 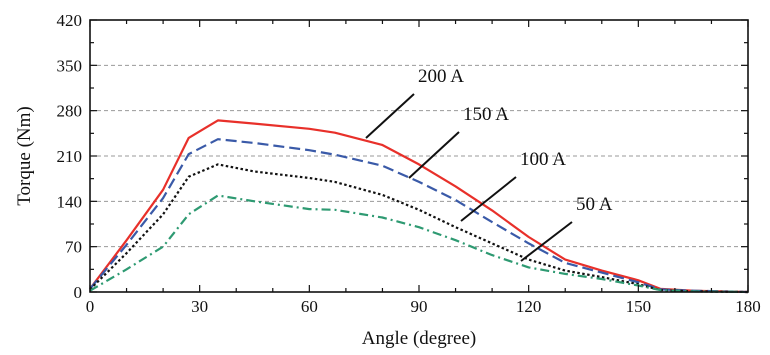 I want to click on y-tick-label: 210, so click(x=70, y=156).